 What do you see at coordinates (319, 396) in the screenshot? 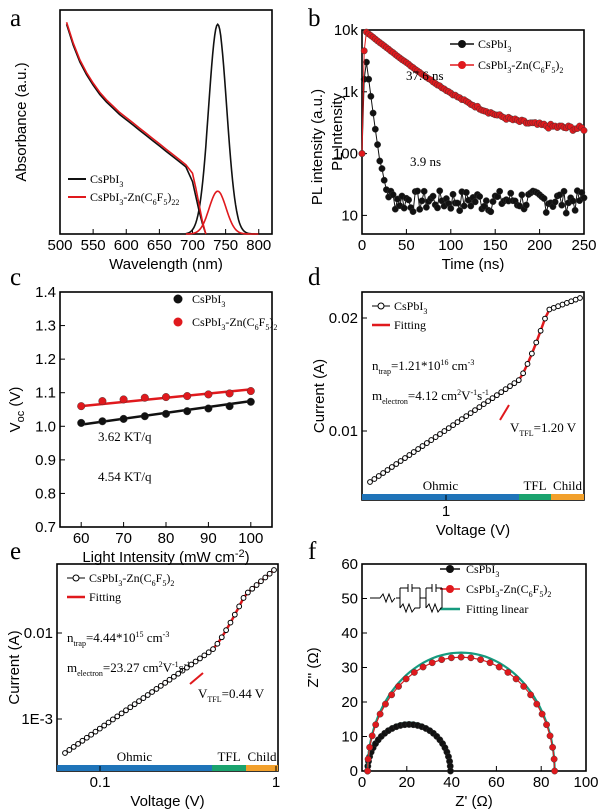
I see `y-axis-label-d: Current (A)` at bounding box center [319, 396].